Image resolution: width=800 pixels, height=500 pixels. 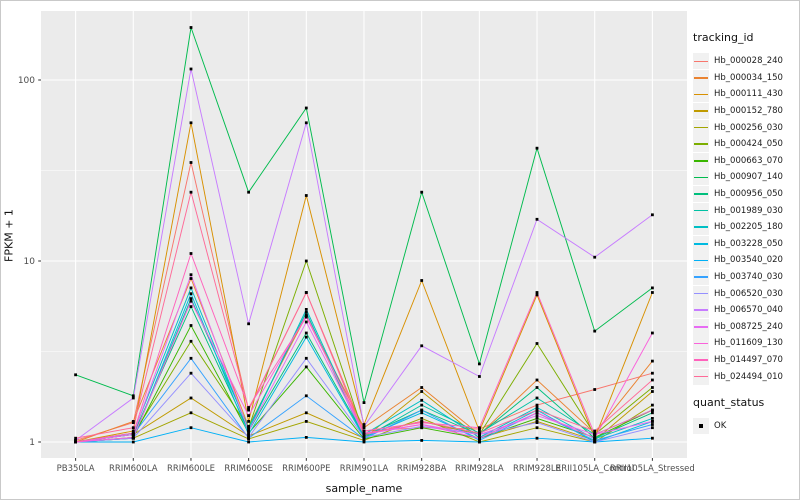 What do you see at coordinates (748, 310) in the screenshot?
I see `legend-item-label: Hb_006570_040` at bounding box center [748, 310].